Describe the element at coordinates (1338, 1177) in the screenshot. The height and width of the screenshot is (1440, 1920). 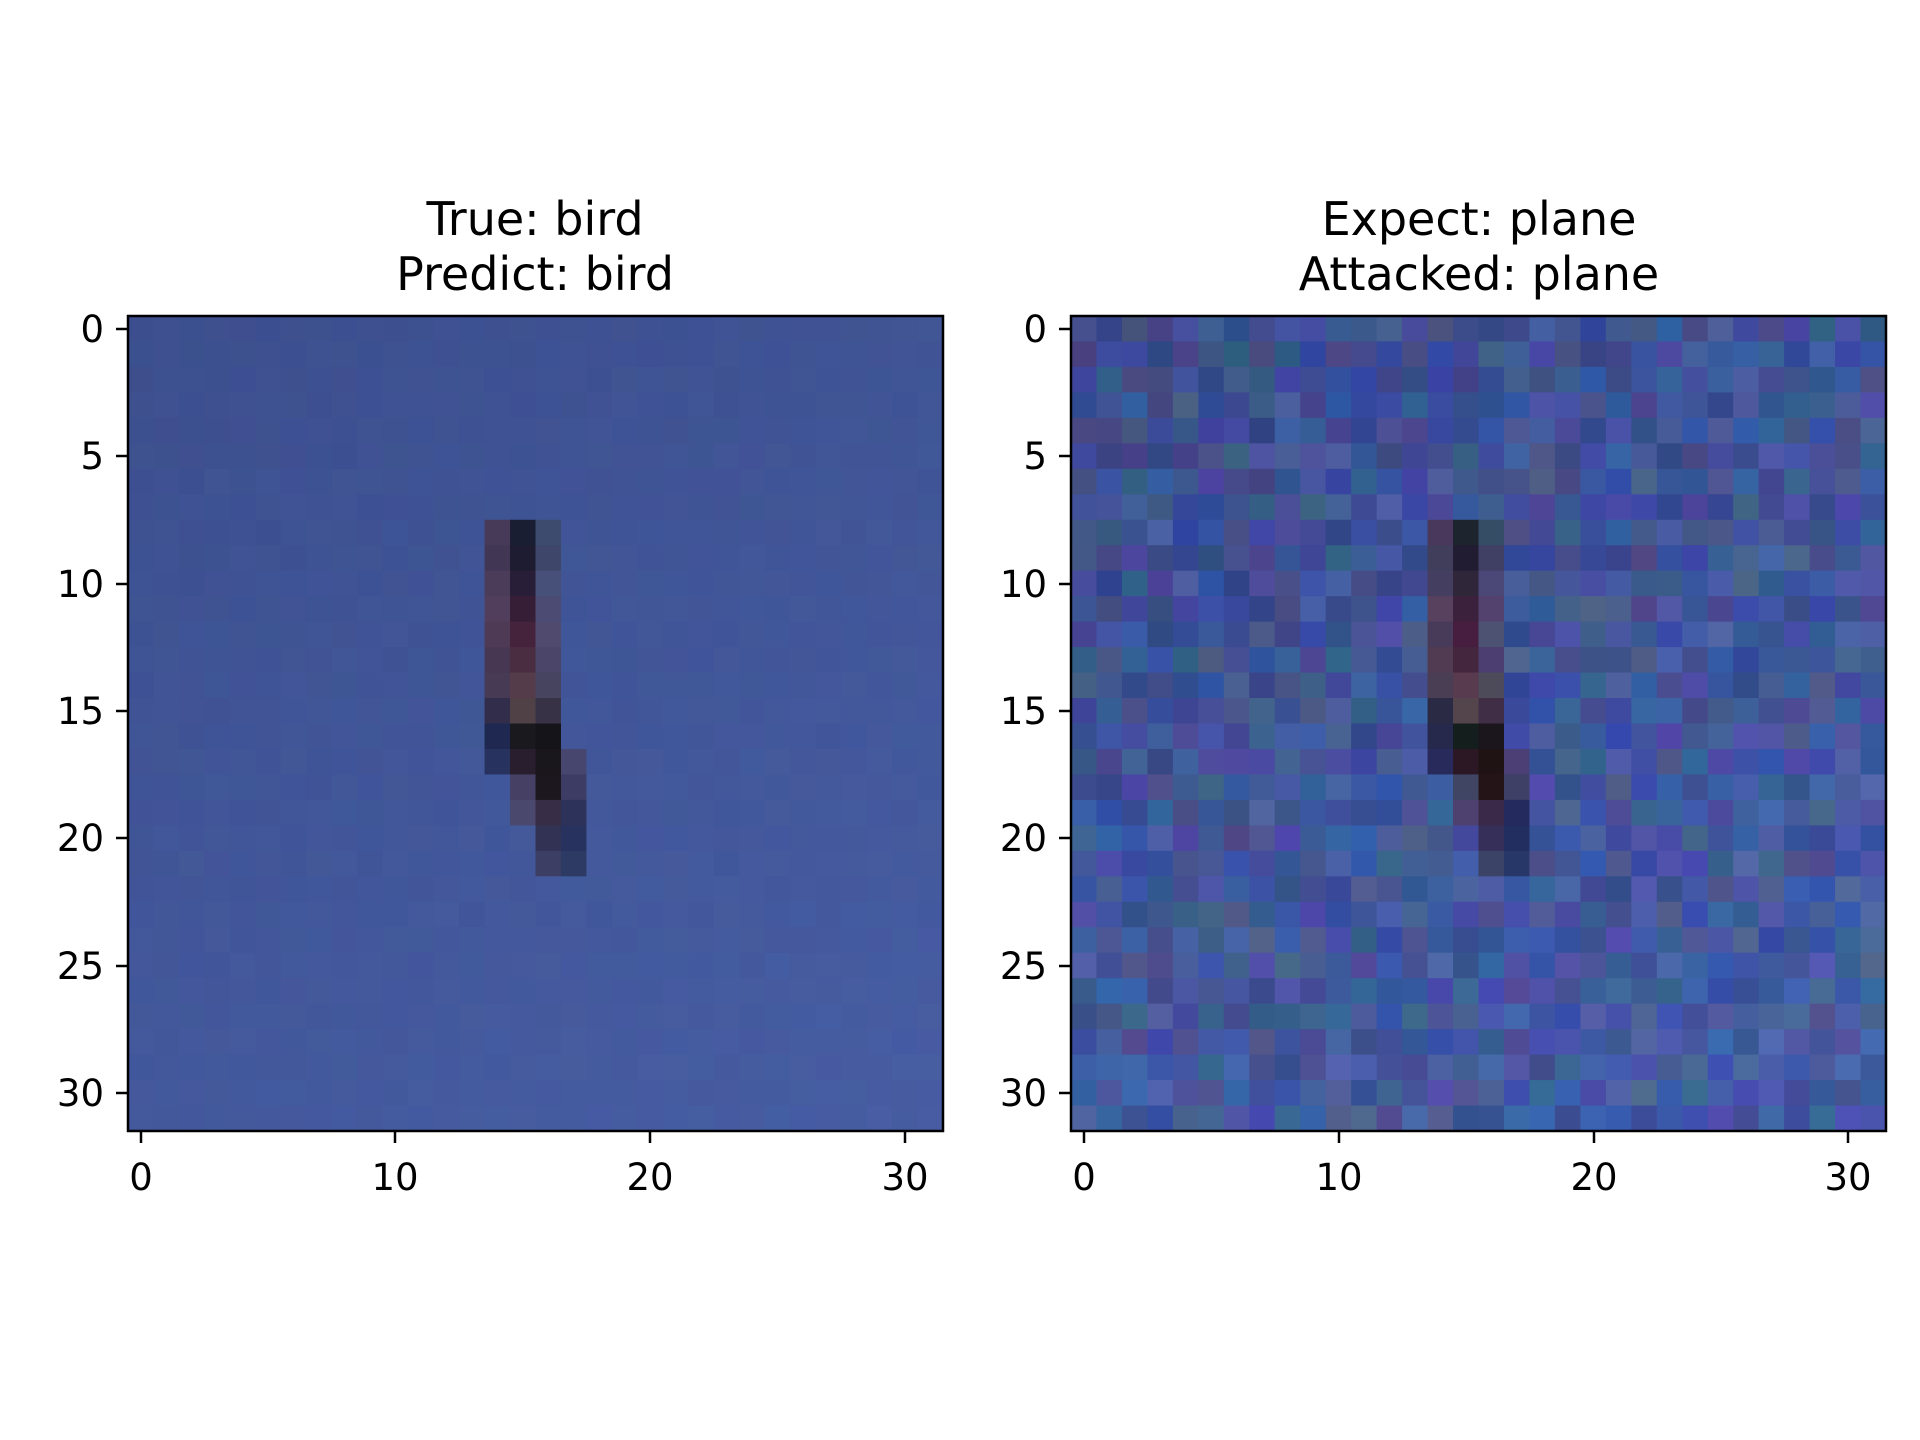
I see `x-tick-label: 10` at that location.